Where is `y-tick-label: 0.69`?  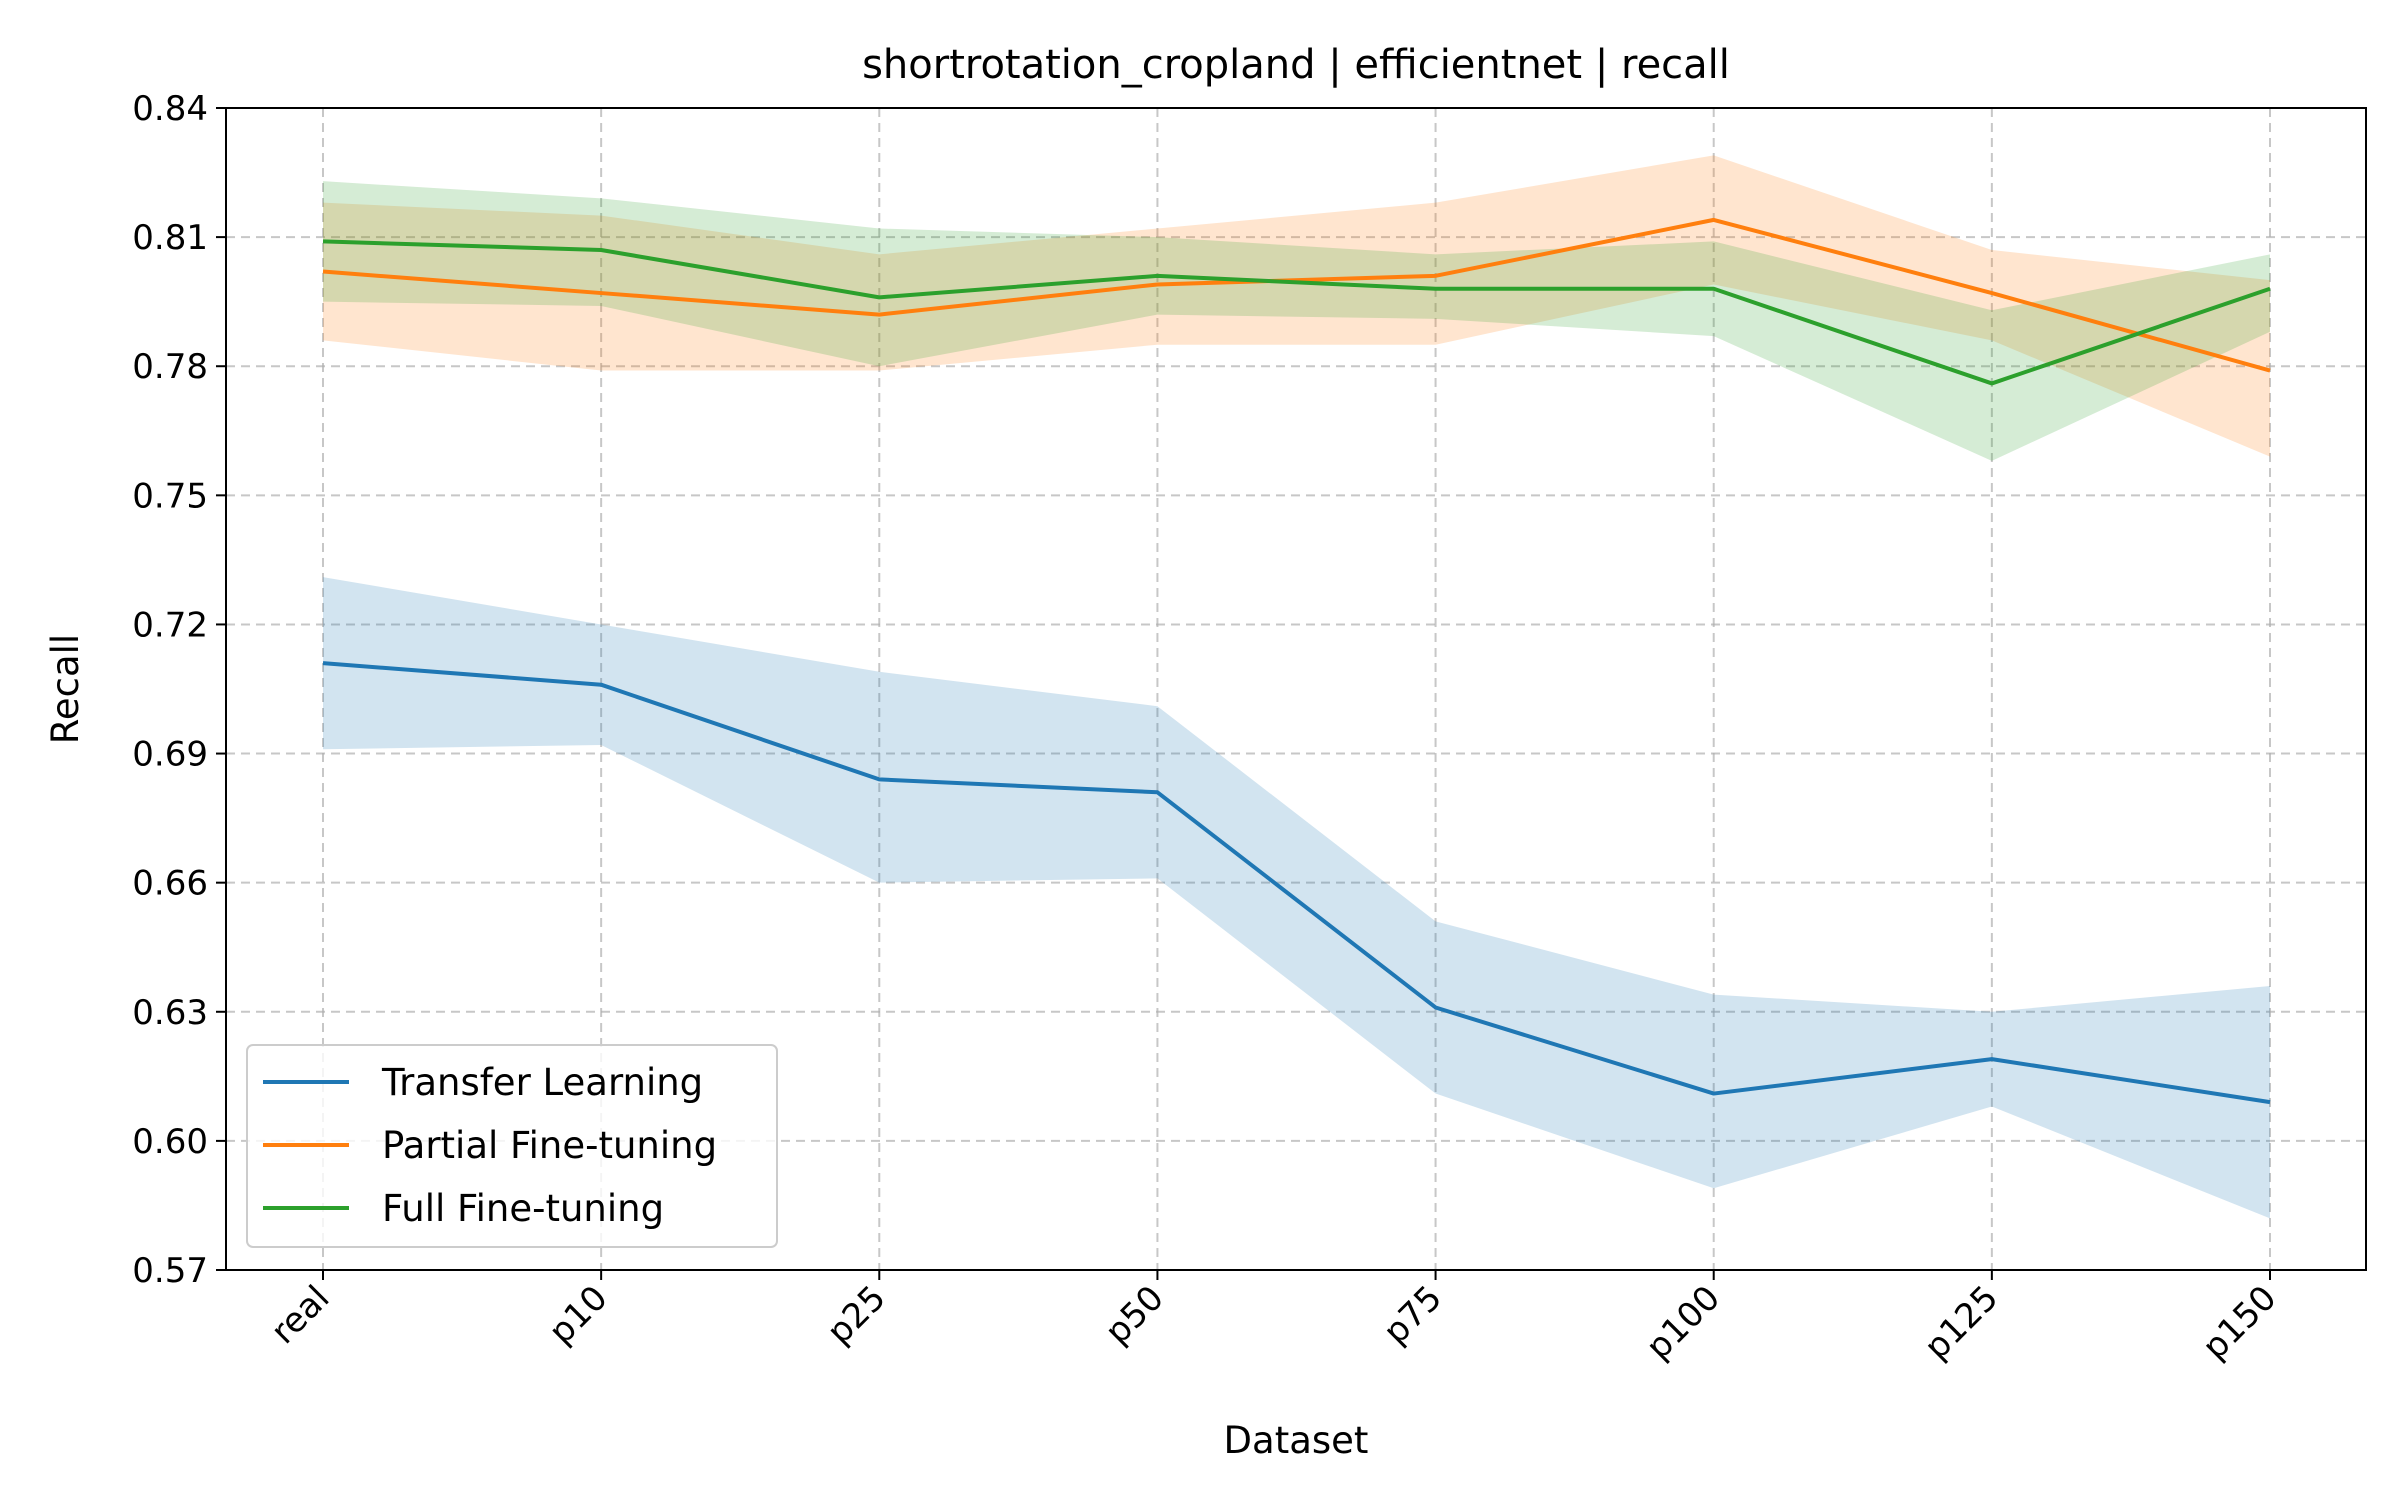 y-tick-label: 0.69 is located at coordinates (170, 755).